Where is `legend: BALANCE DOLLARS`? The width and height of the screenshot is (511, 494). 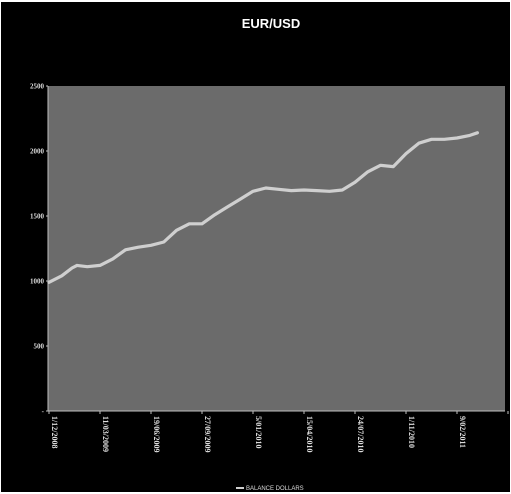 legend: BALANCE DOLLARS is located at coordinates (270, 489).